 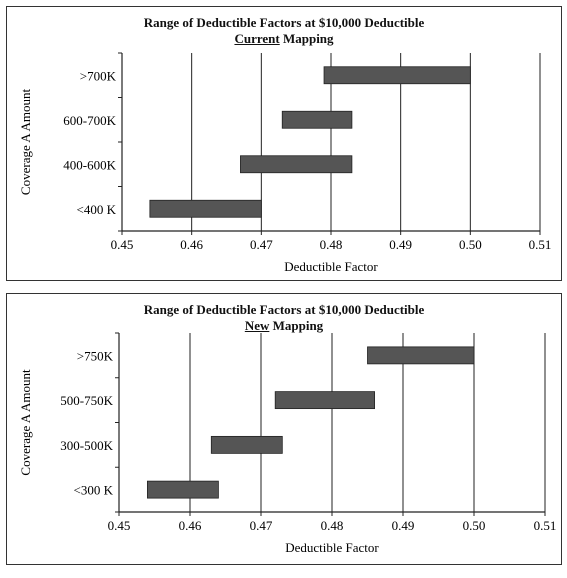 What do you see at coordinates (95, 355) in the screenshot?
I see `y-category-label: >750K` at bounding box center [95, 355].